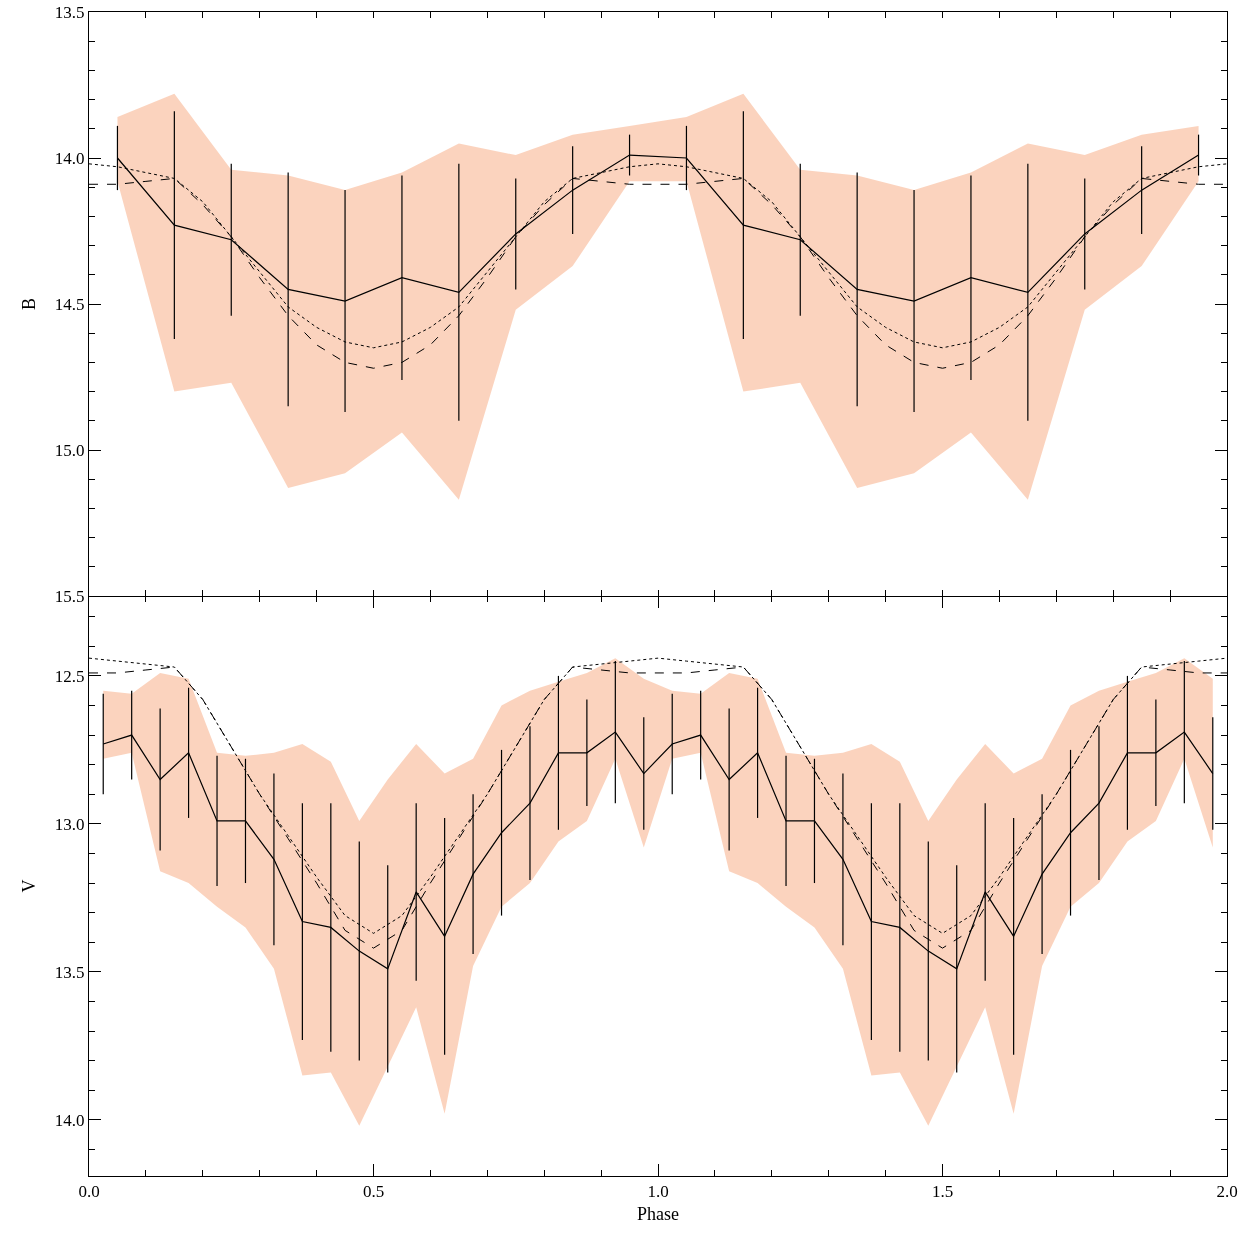  I want to click on x-tick-label: 0.0, so click(89, 1192).